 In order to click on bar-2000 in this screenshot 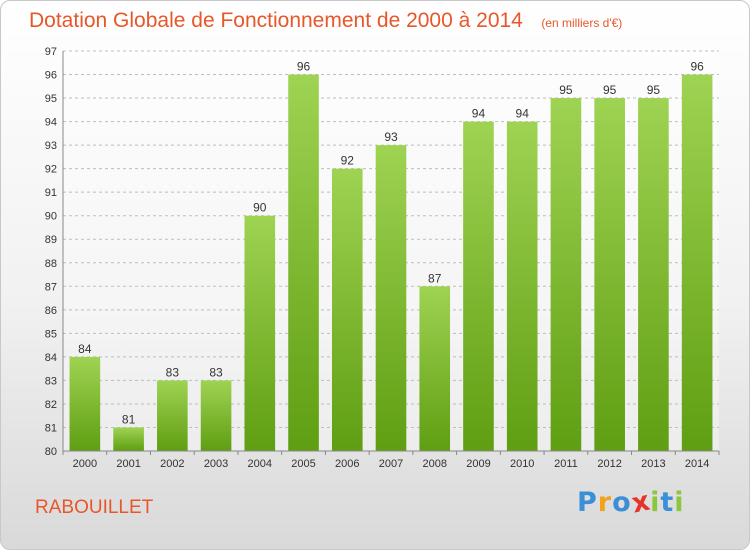, I will do `click(85, 403)`.